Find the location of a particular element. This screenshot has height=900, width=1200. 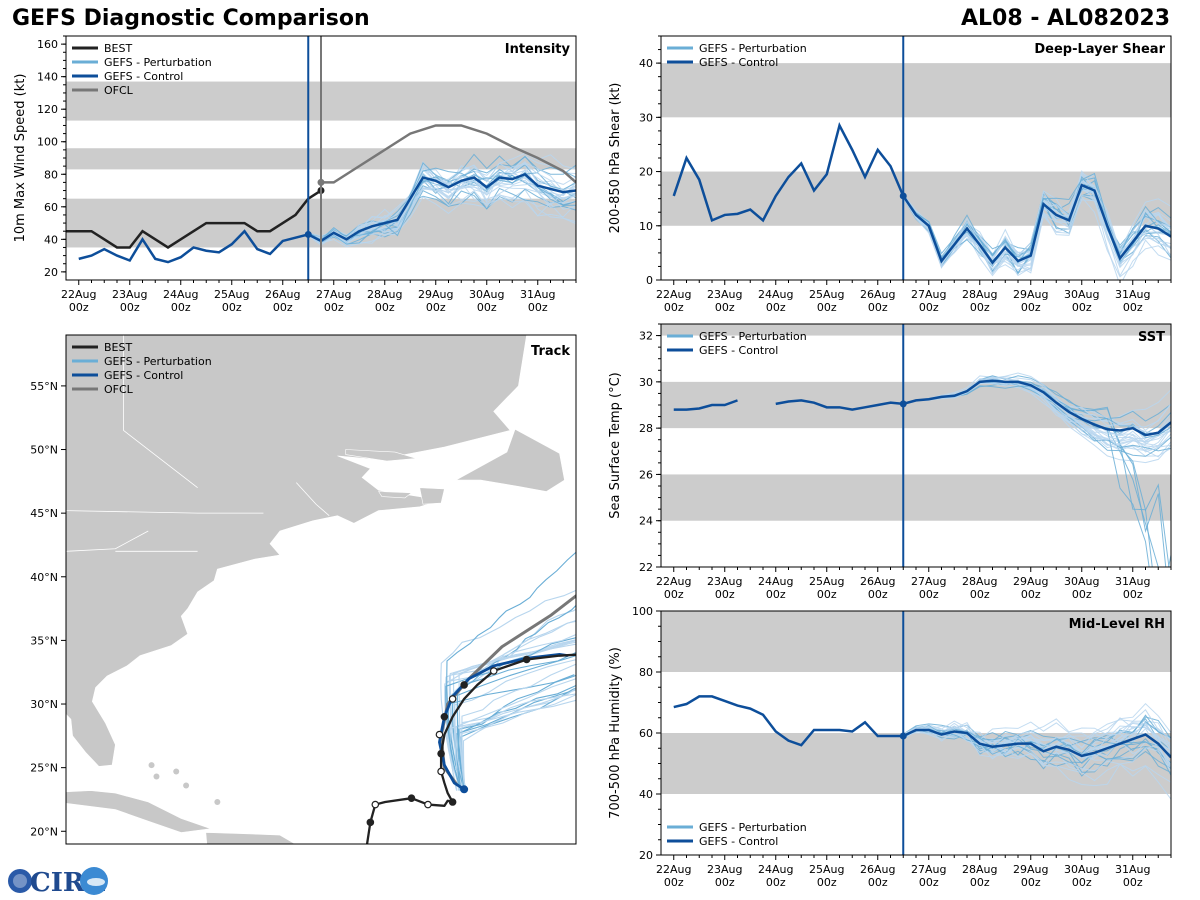

shear-xtick-day: 22Aug is located at coordinates (673, 294).